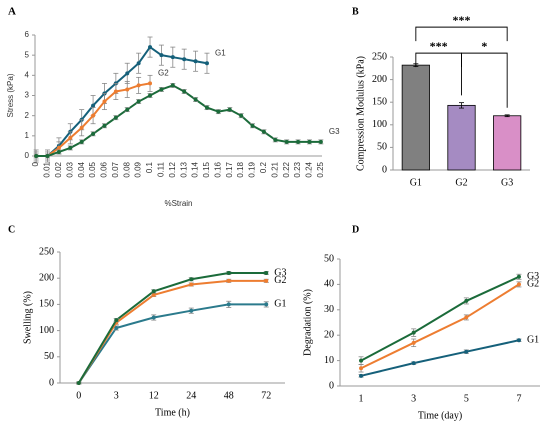 This screenshot has height=425, width=550. What do you see at coordinates (252, 169) in the screenshot?
I see `x-tick-label: 0.19` at bounding box center [252, 169].